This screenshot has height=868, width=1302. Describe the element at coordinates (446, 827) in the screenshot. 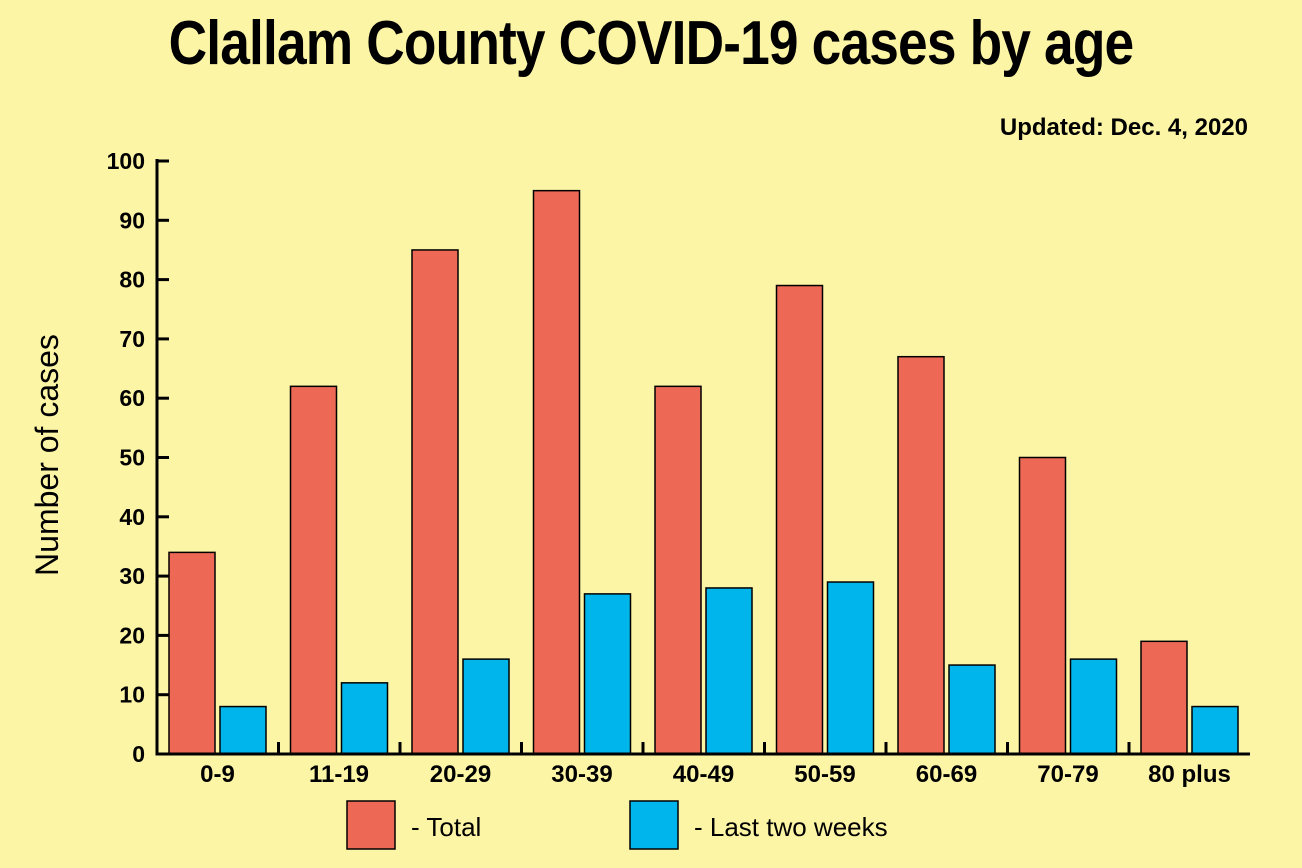

I see `legend-label-0: - Total` at that location.